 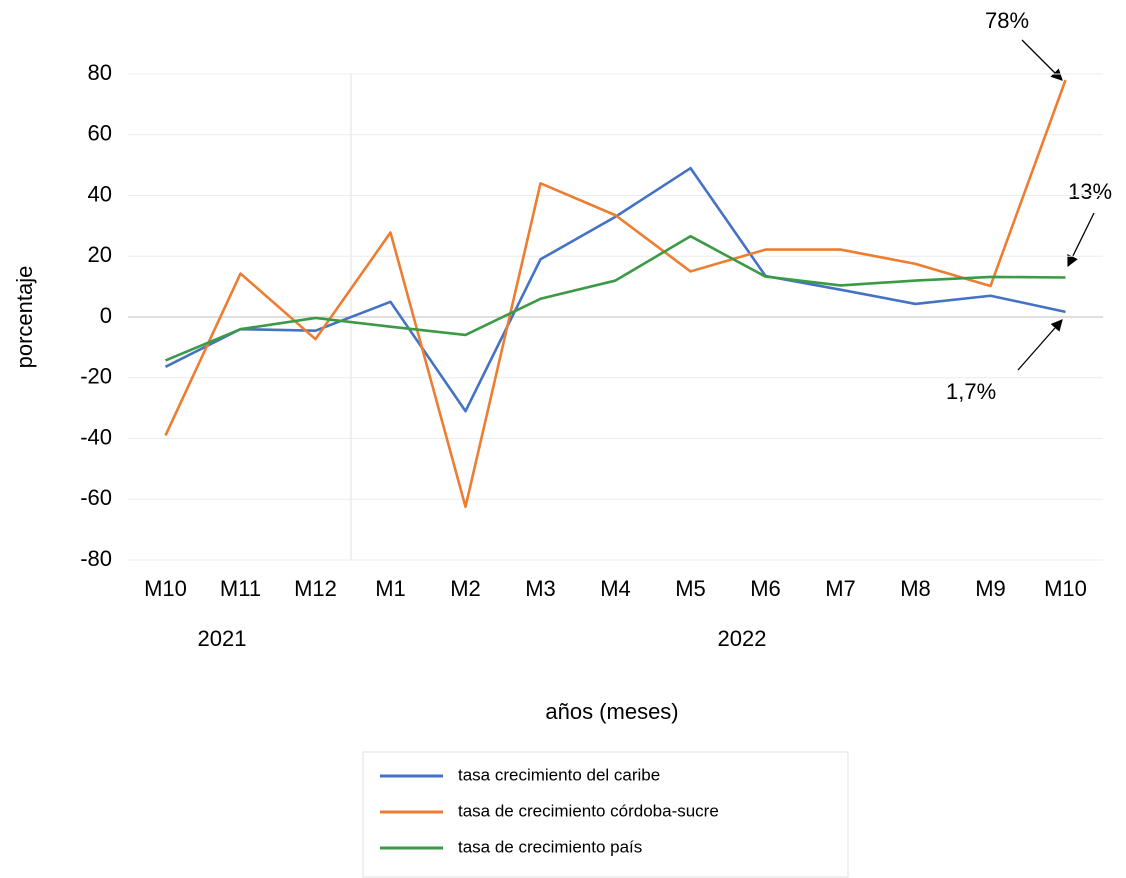 What do you see at coordinates (315, 588) in the screenshot?
I see `x-tick-label: M12` at bounding box center [315, 588].